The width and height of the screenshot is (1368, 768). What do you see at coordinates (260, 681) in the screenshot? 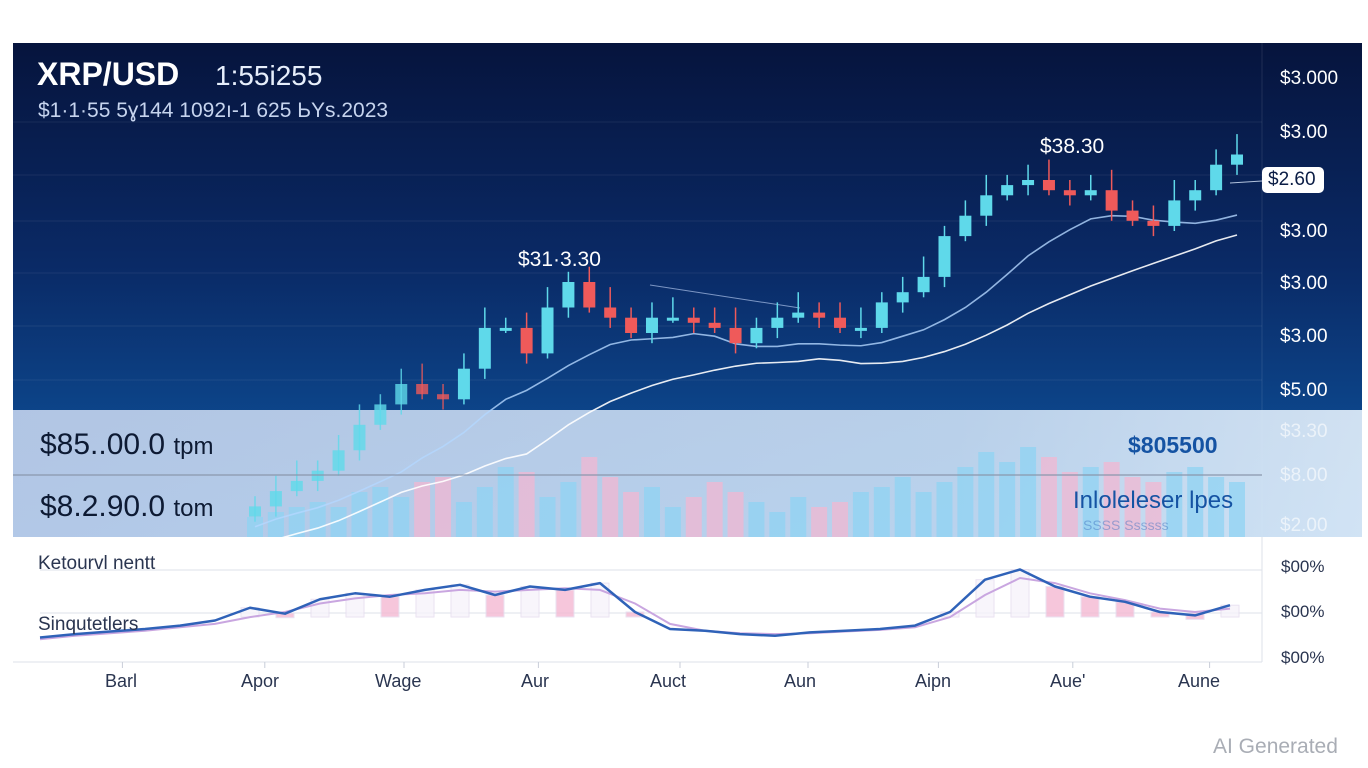
I see `x-tick-label: Apor` at bounding box center [260, 681].